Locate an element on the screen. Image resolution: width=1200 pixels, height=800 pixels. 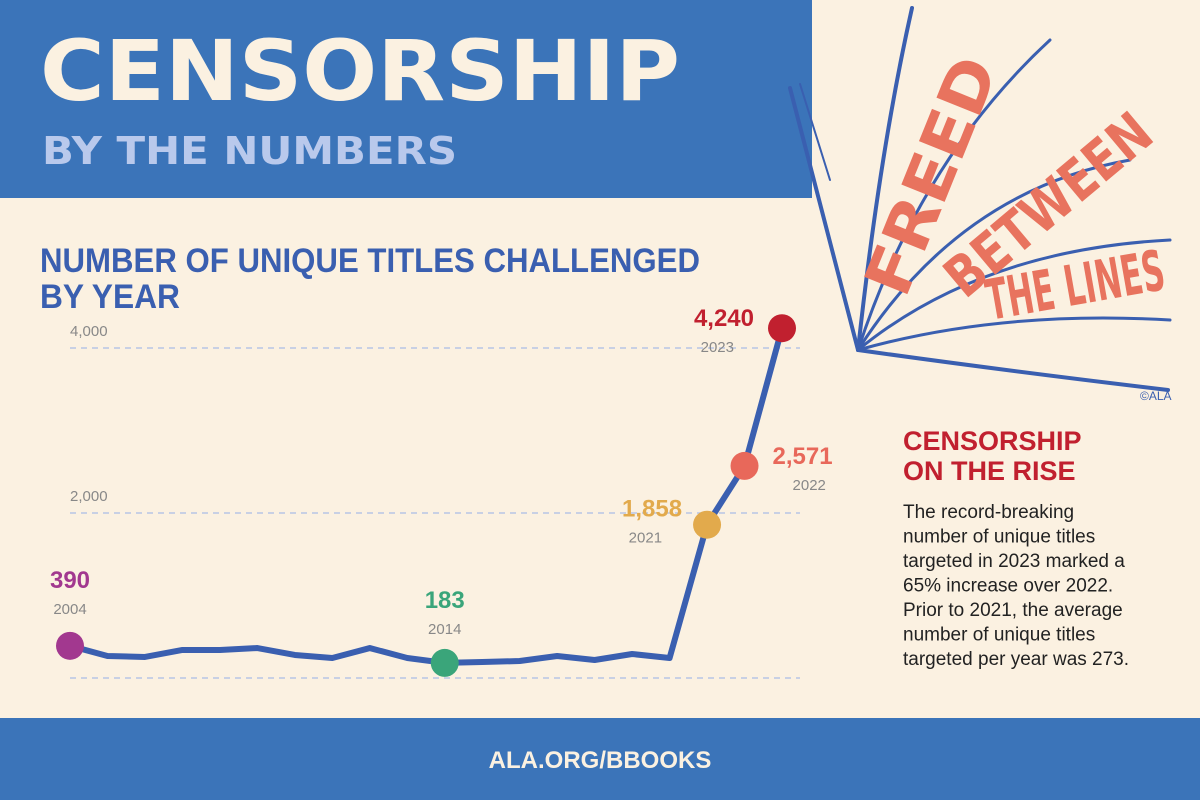
sidebar-heading: ON THE RISE is located at coordinates (989, 471).